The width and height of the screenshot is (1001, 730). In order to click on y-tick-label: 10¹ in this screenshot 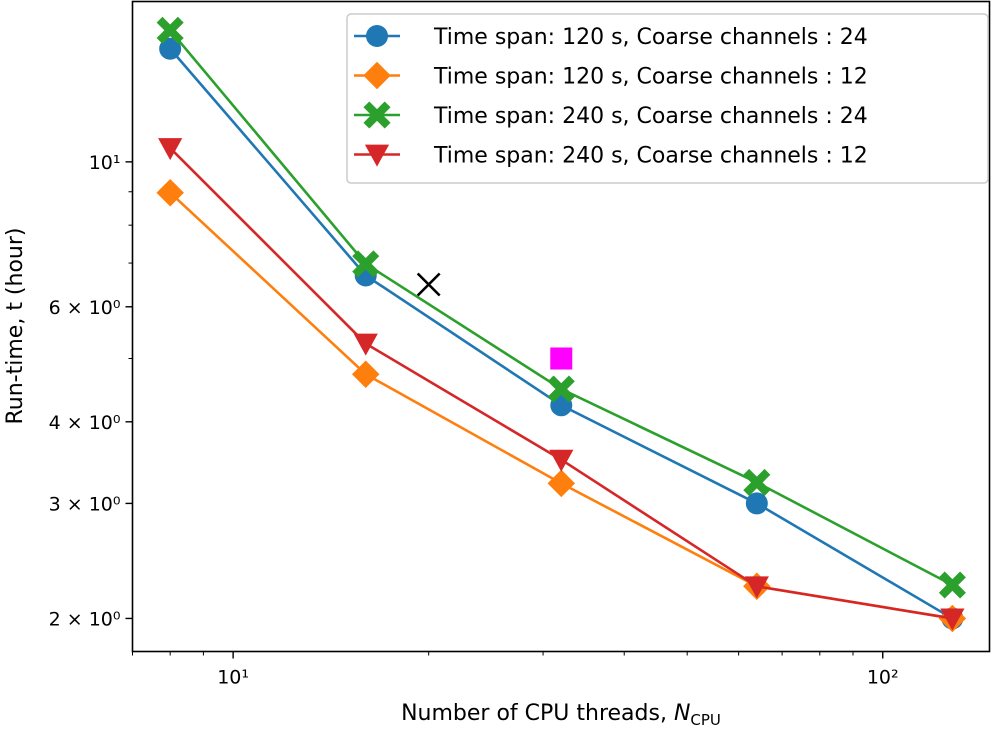, I will do `click(105, 163)`.